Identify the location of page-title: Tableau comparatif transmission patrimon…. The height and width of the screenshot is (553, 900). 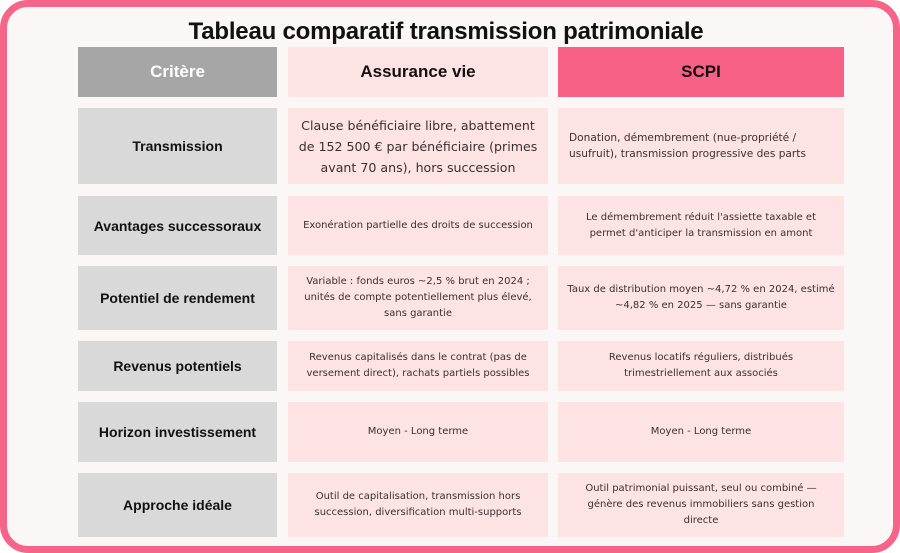
(446, 31).